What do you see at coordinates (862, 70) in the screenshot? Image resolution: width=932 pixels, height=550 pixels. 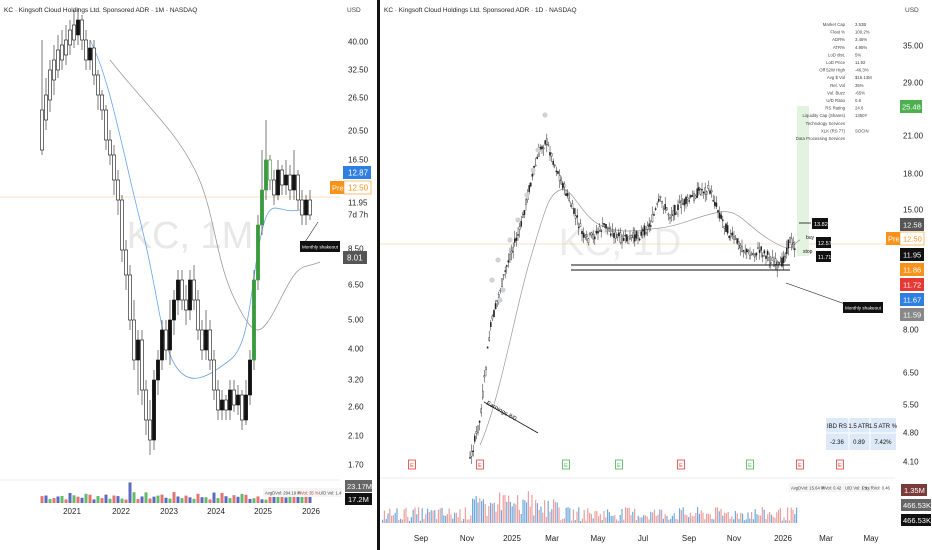 I see `stats-value: -46.3%` at bounding box center [862, 70].